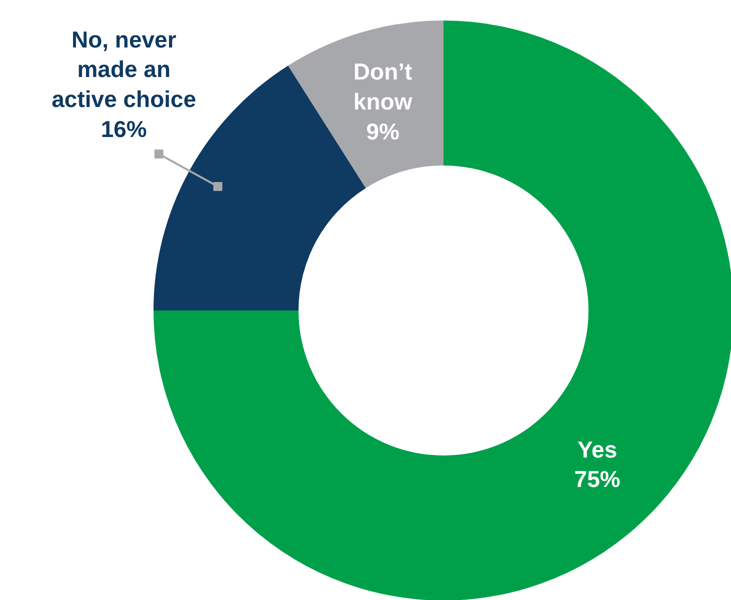 This screenshot has height=600, width=731. I want to click on data-label: 9%, so click(383, 131).